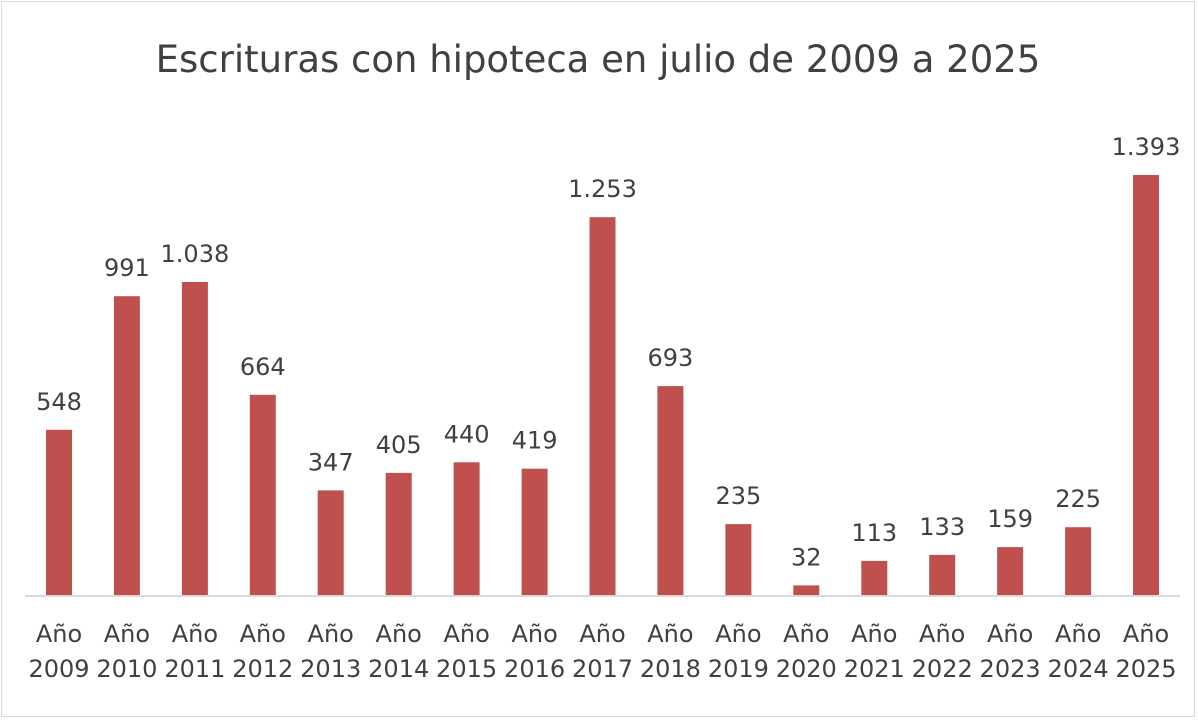 This screenshot has width=1198, height=720. Describe the element at coordinates (262, 494) in the screenshot. I see `bar-2012` at that location.